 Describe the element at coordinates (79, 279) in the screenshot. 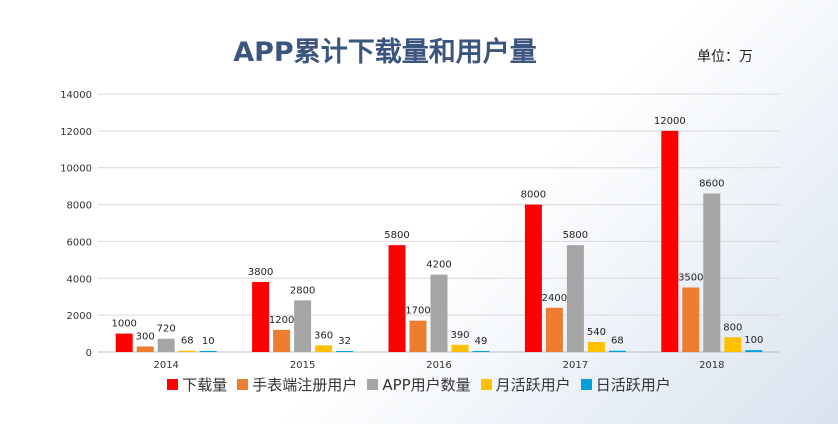

I see `y-tick-label: 4000` at that location.